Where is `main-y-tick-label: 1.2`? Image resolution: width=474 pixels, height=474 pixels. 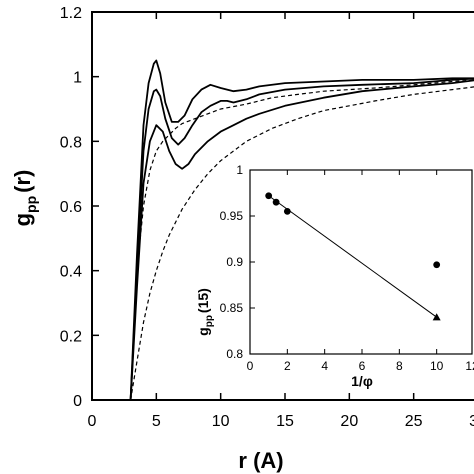 main-y-tick-label: 1.2 is located at coordinates (71, 13).